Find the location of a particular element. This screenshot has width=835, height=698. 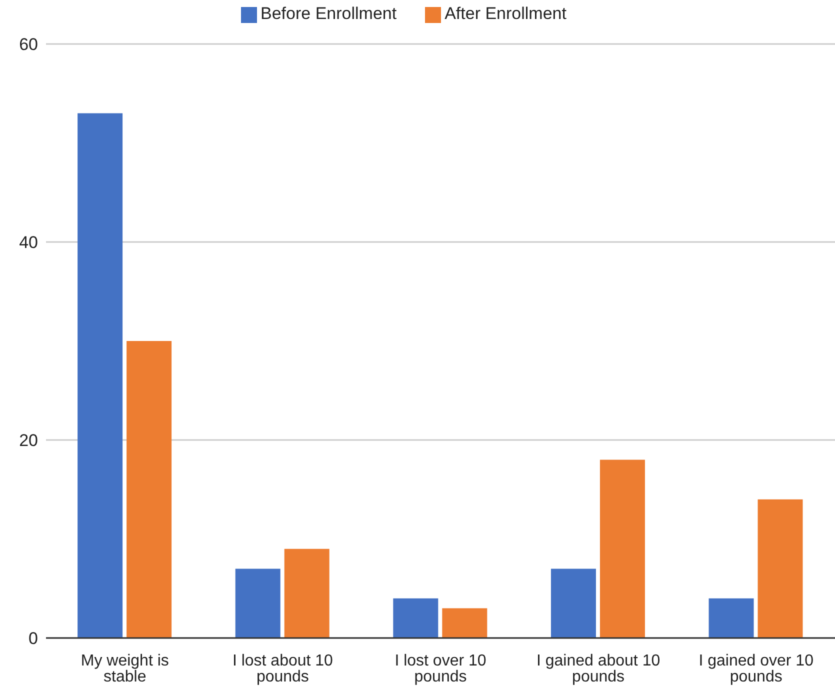

y-tick-label: 20 is located at coordinates (28, 440).